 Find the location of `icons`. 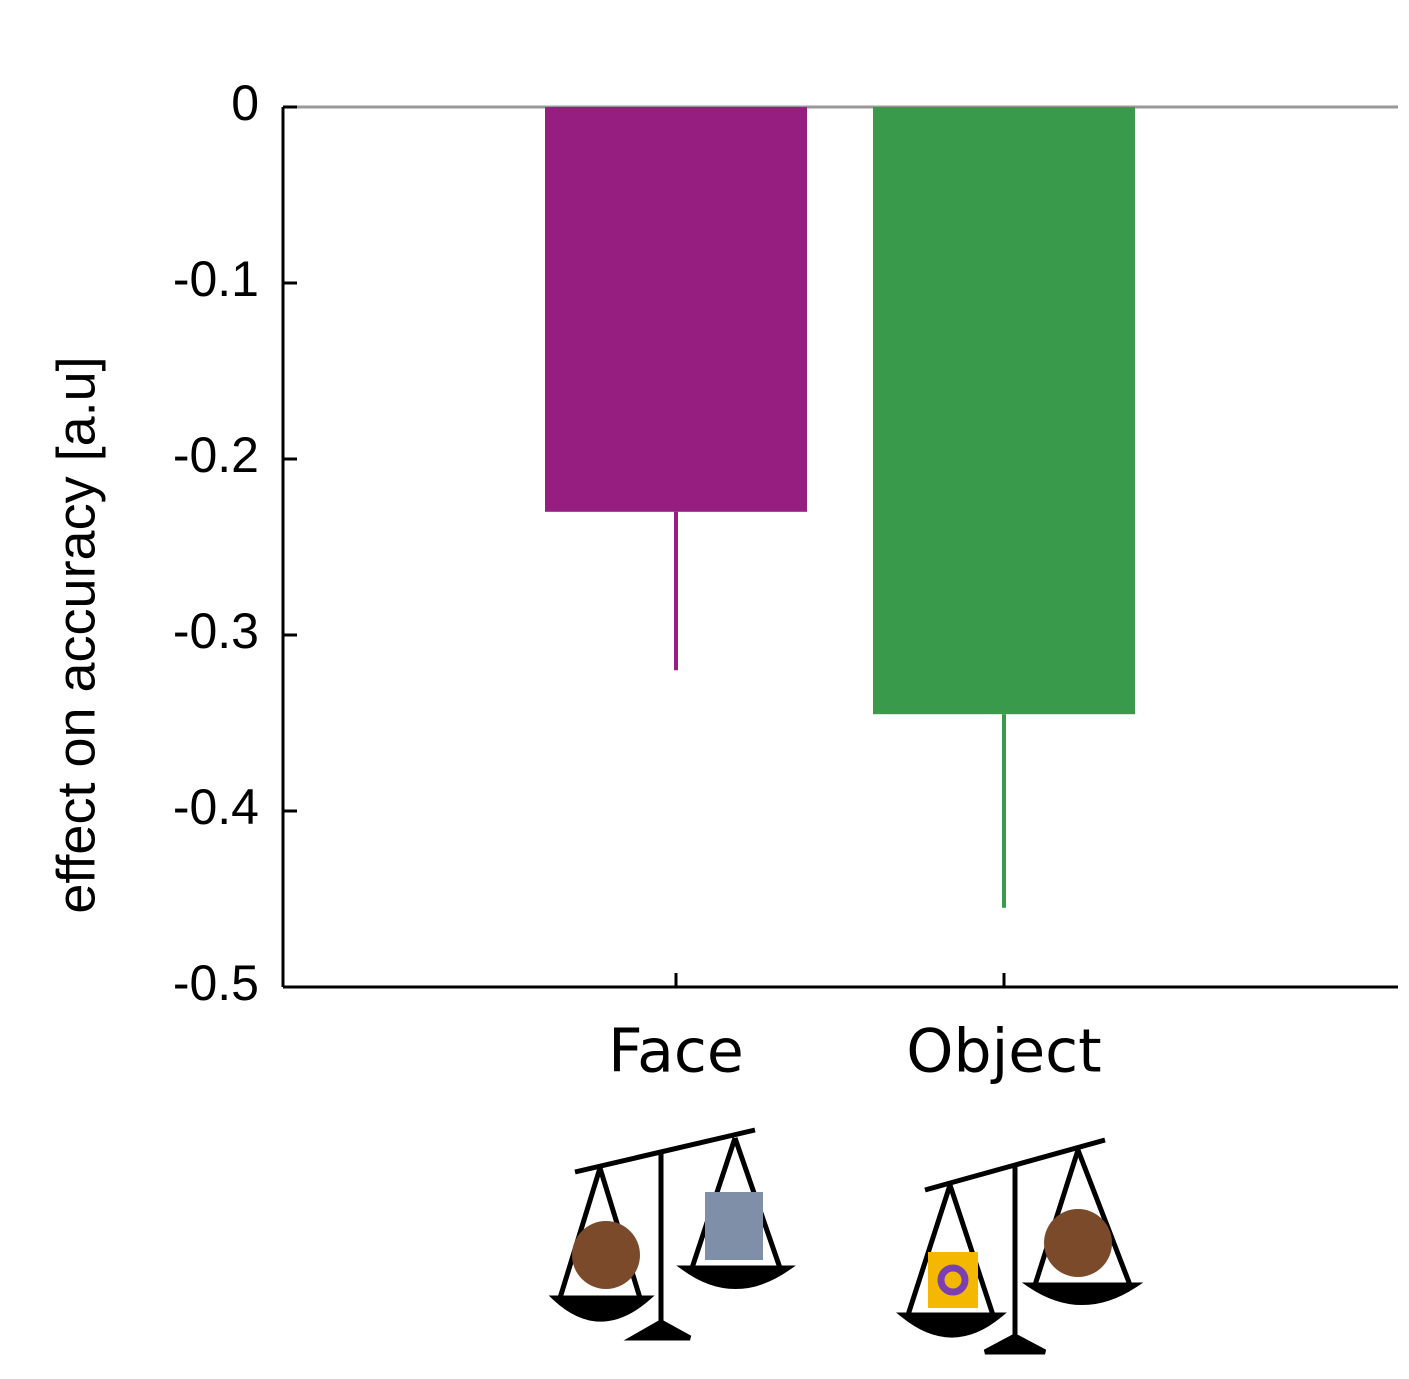

icons is located at coordinates (846, 1241).